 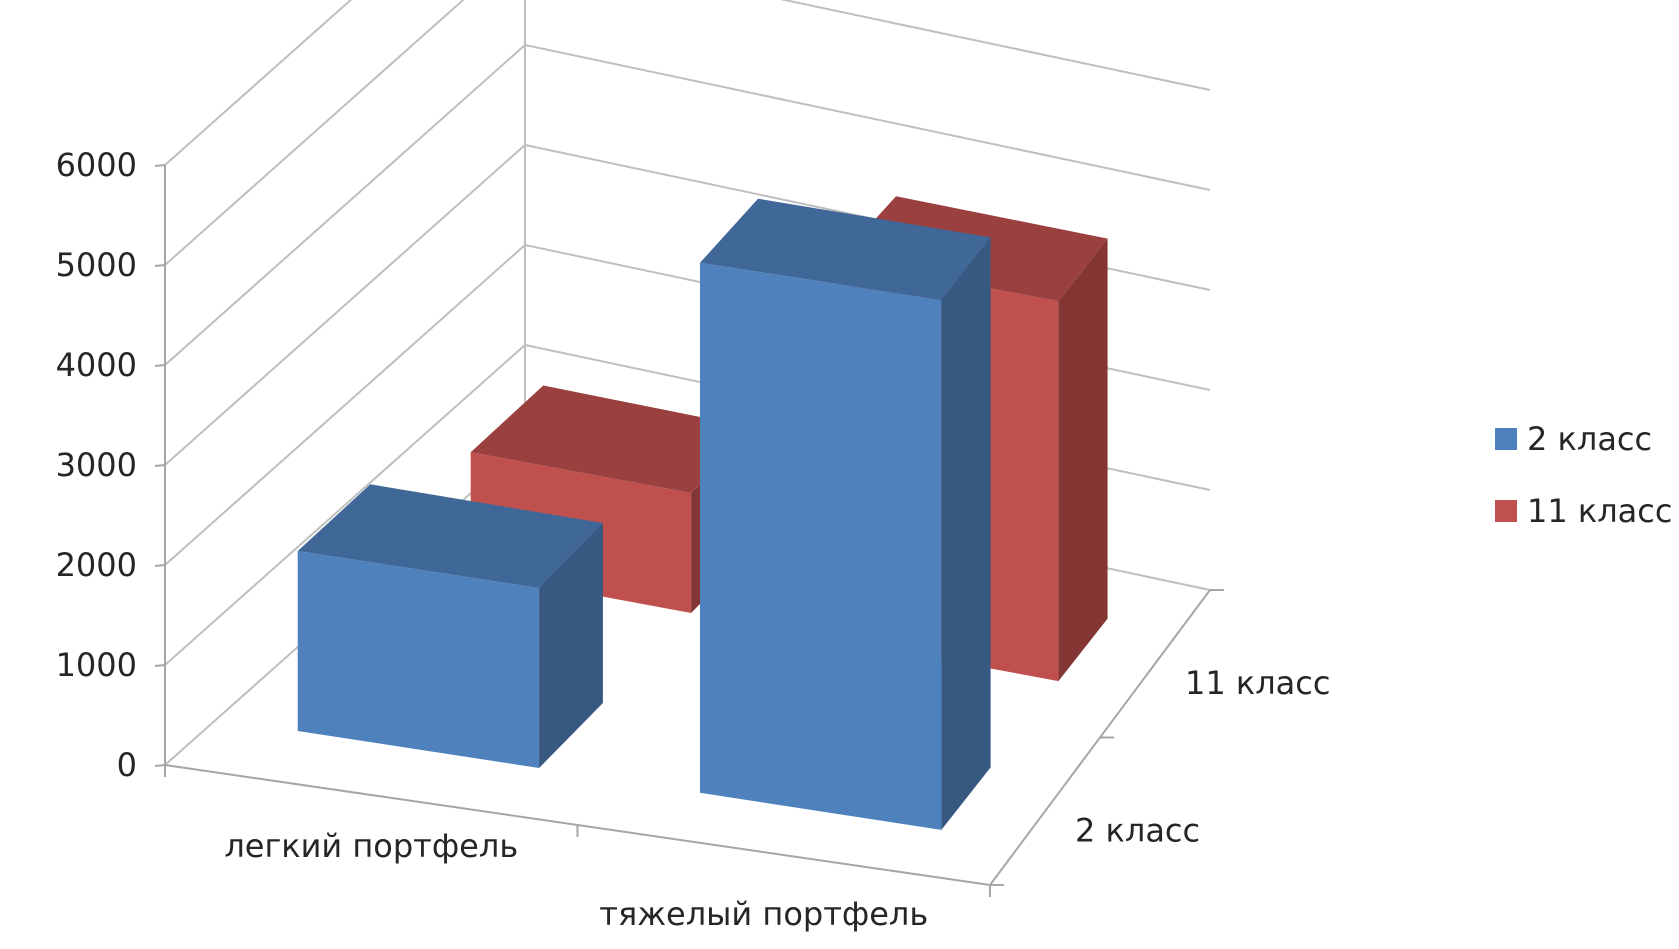 I want to click on x-category-label: легкий портфель, so click(x=371, y=846).